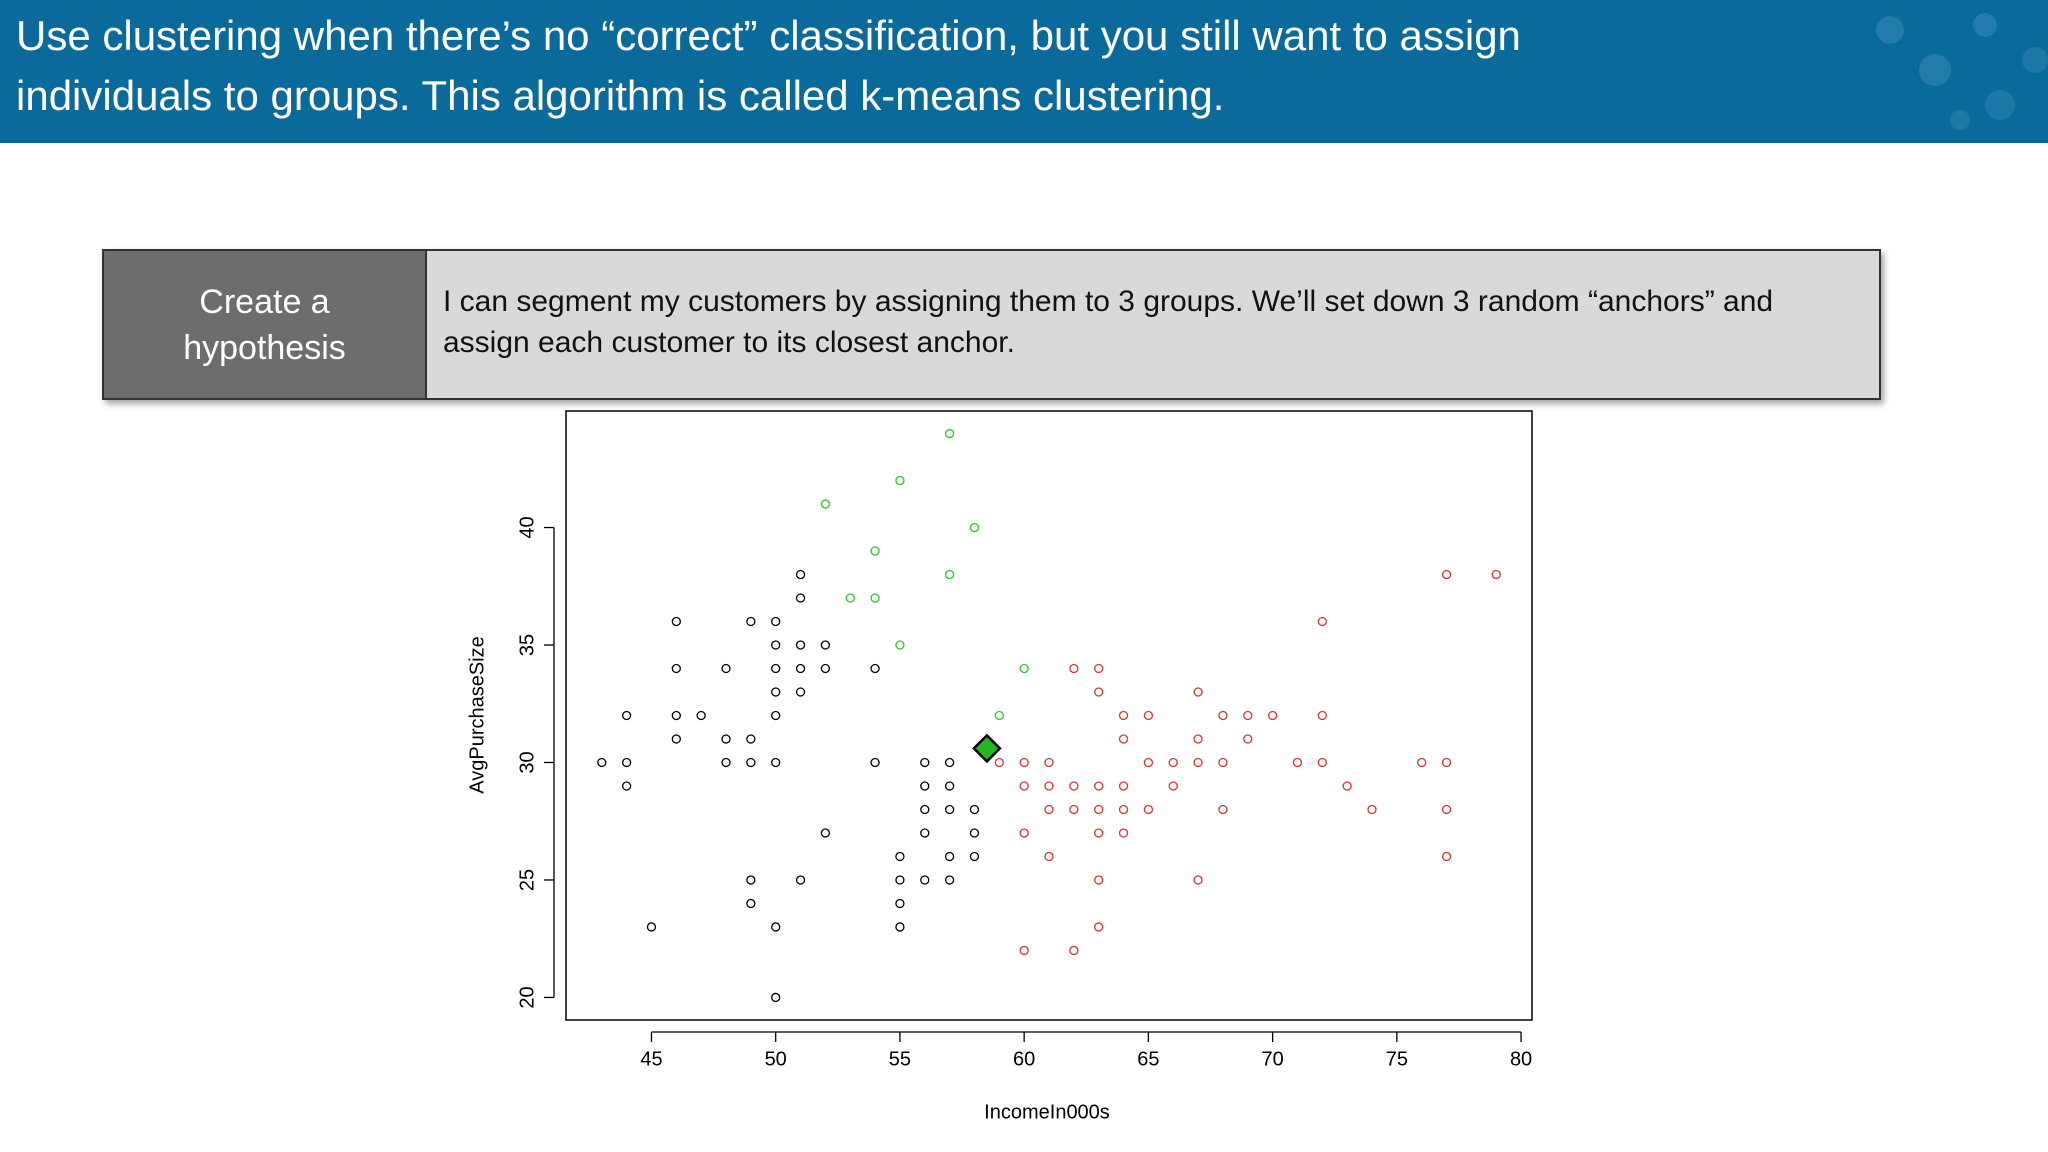  I want to click on x-axis-label: IncomeIn000s, so click(1047, 1112).